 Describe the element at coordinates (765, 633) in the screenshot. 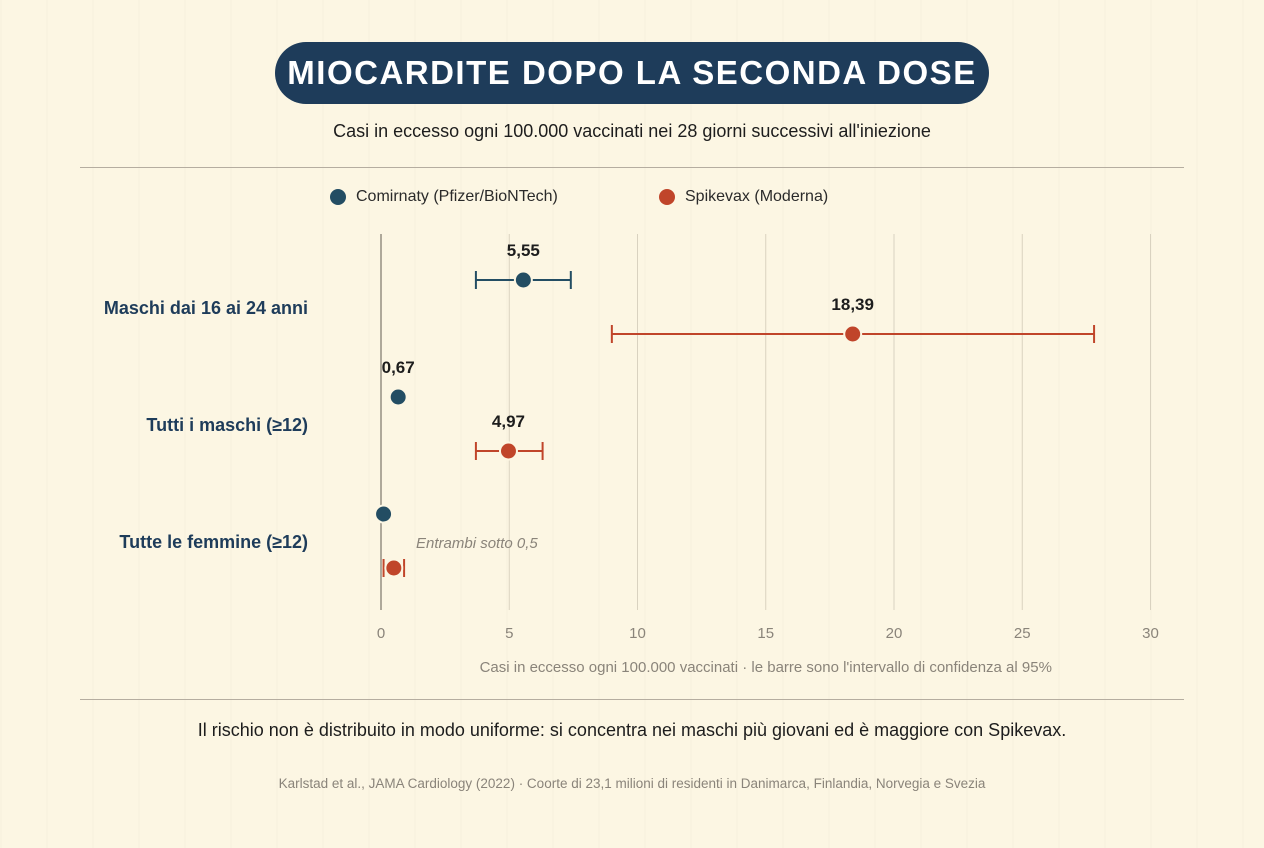

I see `x-tick-label: 15` at that location.